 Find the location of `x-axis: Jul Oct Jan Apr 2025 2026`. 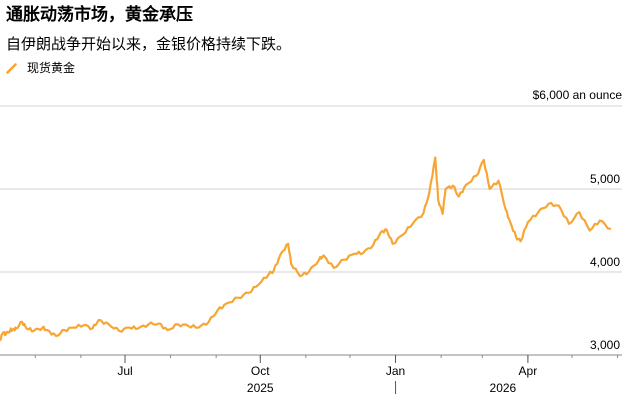

x-axis: Jul Oct Jan Apr 2025 2026 is located at coordinates (311, 374).